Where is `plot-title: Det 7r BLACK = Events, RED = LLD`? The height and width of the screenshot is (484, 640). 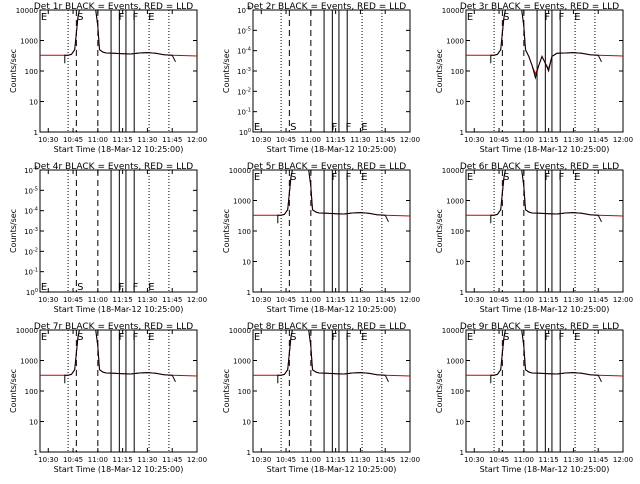
plot-title: Det 7r BLACK = Events, RED = LLD is located at coordinates (113, 327).